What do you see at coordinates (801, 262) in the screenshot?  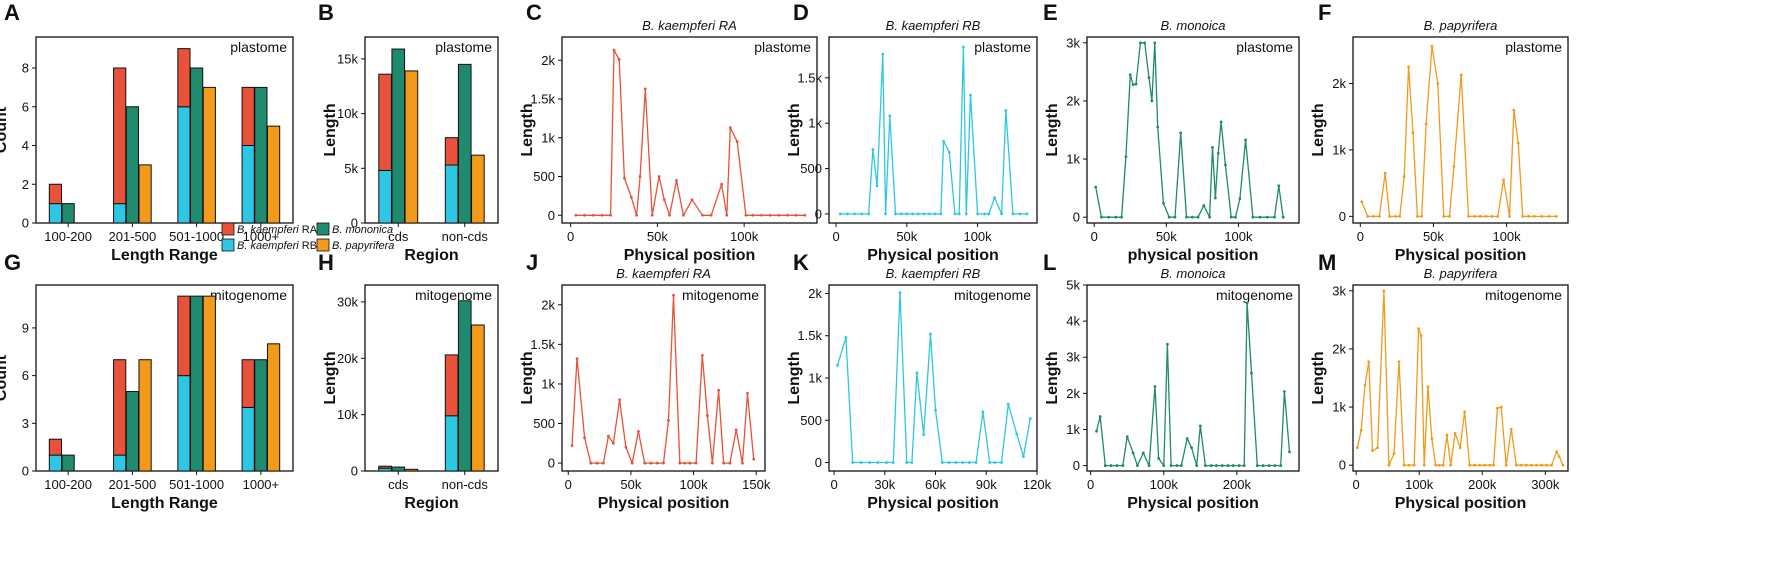 I see `panel-label: K` at bounding box center [801, 262].